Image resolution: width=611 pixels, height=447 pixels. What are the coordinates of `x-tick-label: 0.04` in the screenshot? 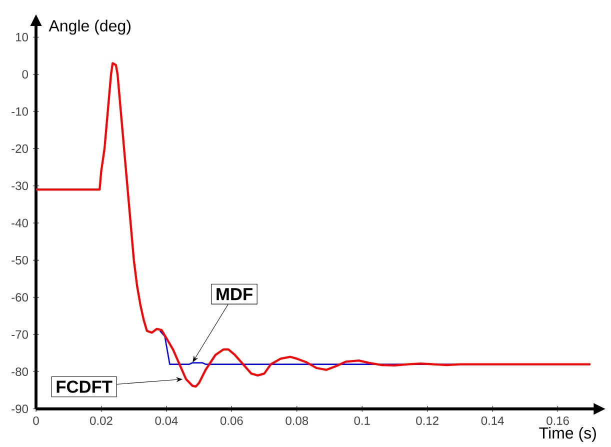 It's located at (166, 421).